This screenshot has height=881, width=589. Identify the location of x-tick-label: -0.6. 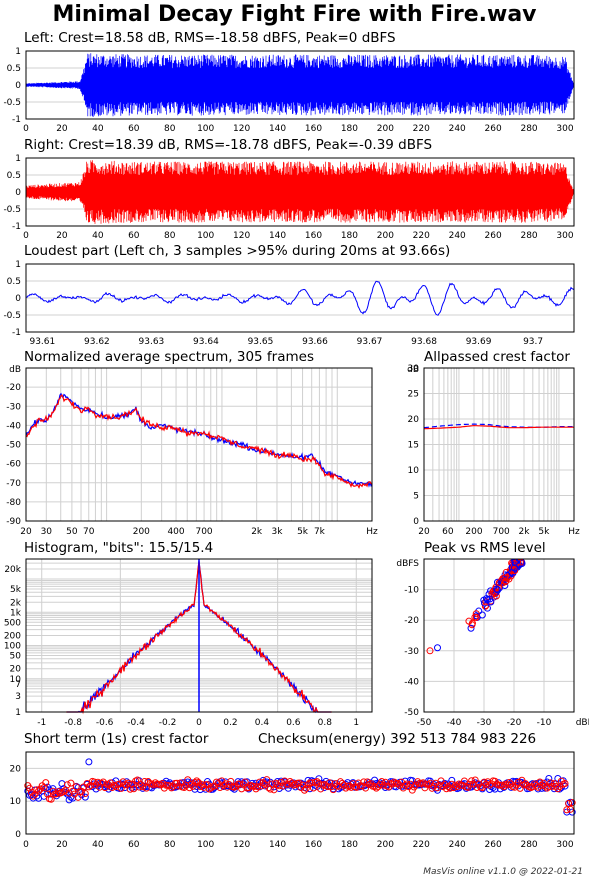
(105, 723).